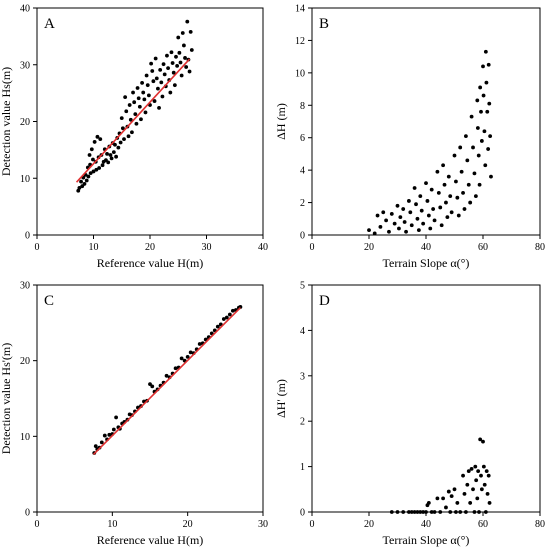 The image size is (550, 552). What do you see at coordinates (302, 376) in the screenshot?
I see `y-tick-label: 3` at bounding box center [302, 376].